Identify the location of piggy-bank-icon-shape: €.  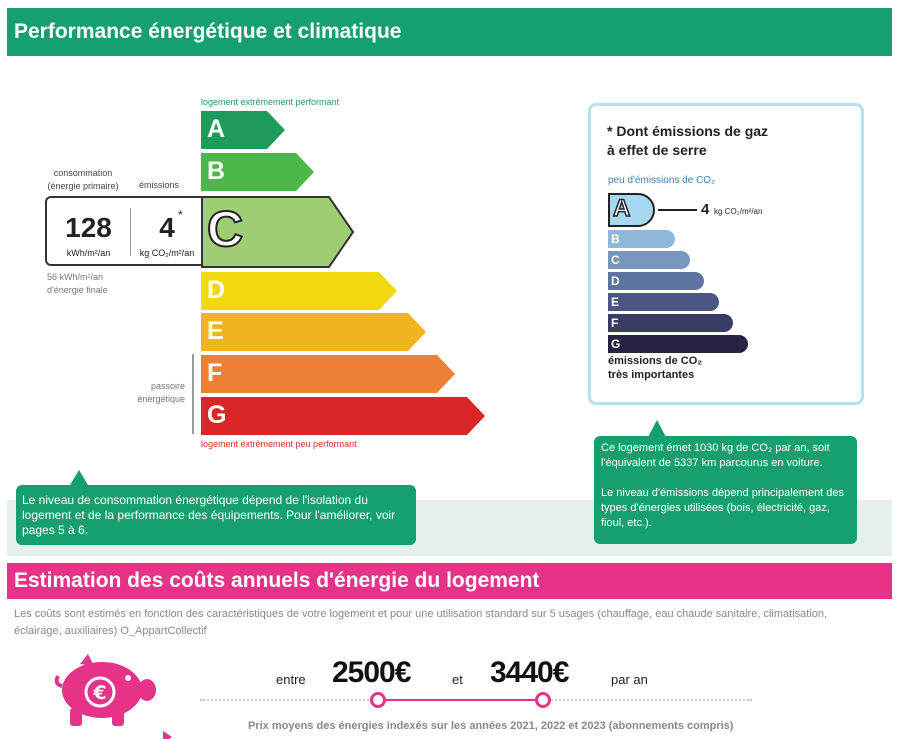
(105, 690).